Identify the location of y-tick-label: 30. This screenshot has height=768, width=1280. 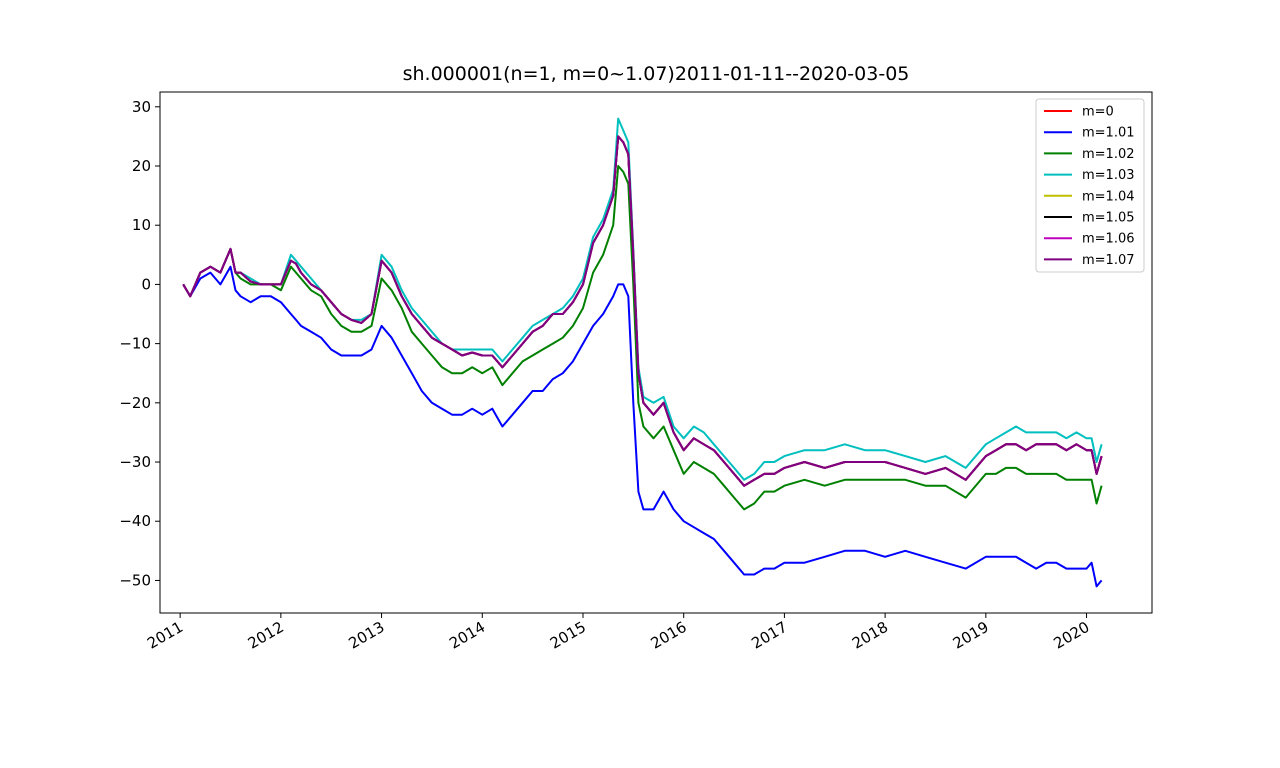
(141, 107).